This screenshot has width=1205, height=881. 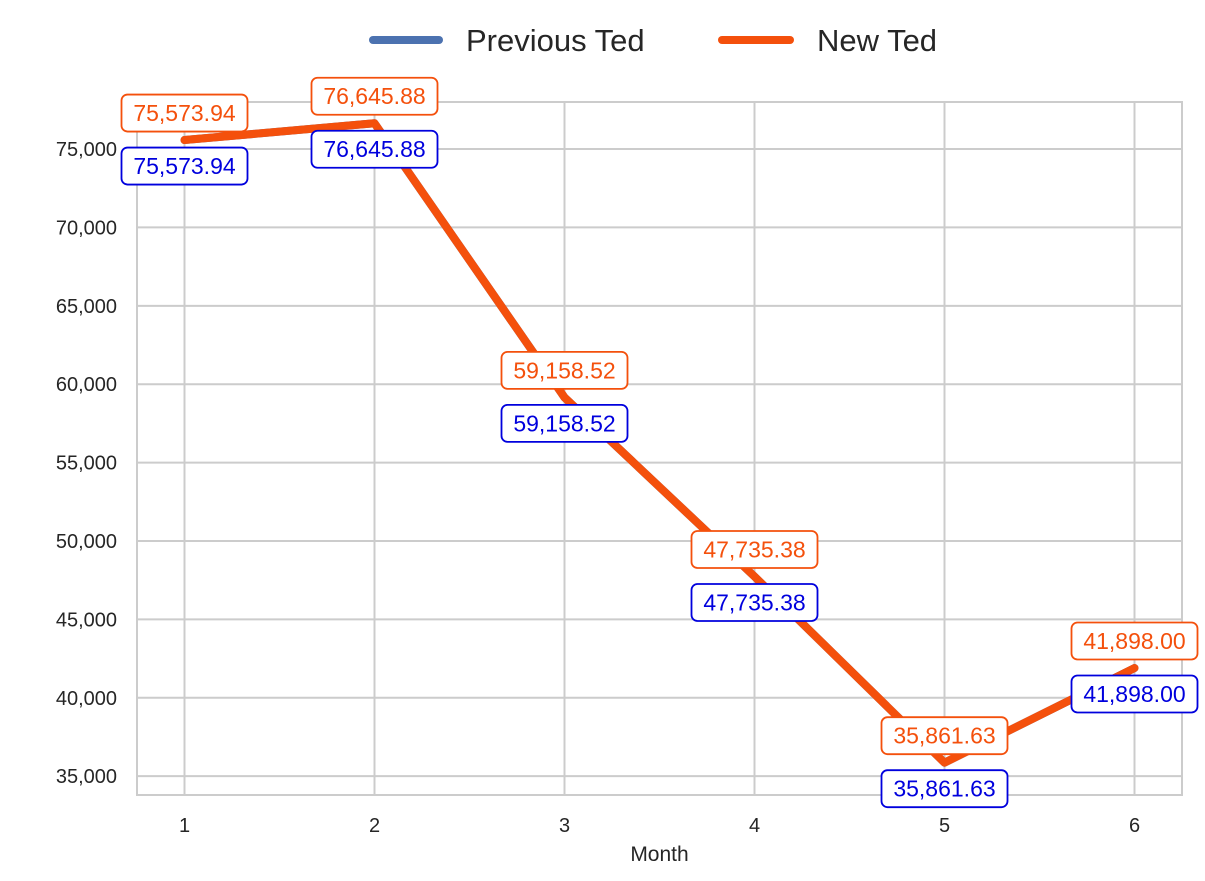 What do you see at coordinates (86, 228) in the screenshot?
I see `y-tick-label: 70,000` at bounding box center [86, 228].